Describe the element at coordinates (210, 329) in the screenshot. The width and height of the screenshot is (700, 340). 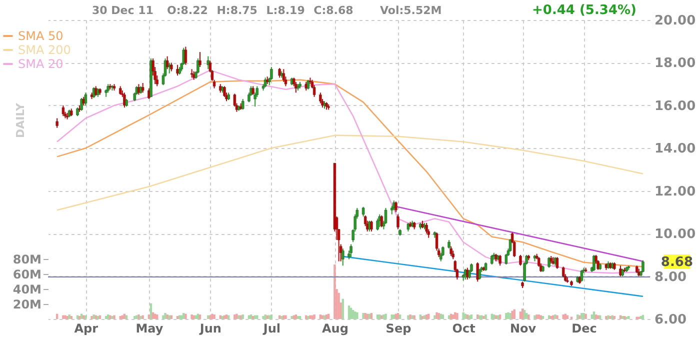
I see `x-tick-label: Jun` at that location.